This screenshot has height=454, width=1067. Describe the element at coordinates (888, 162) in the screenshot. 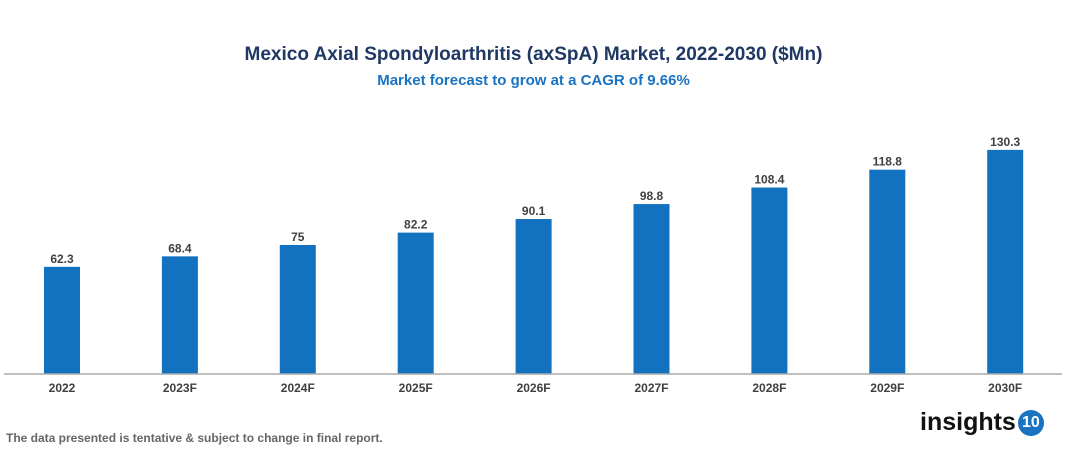

I see `data-label: 118.8` at that location.